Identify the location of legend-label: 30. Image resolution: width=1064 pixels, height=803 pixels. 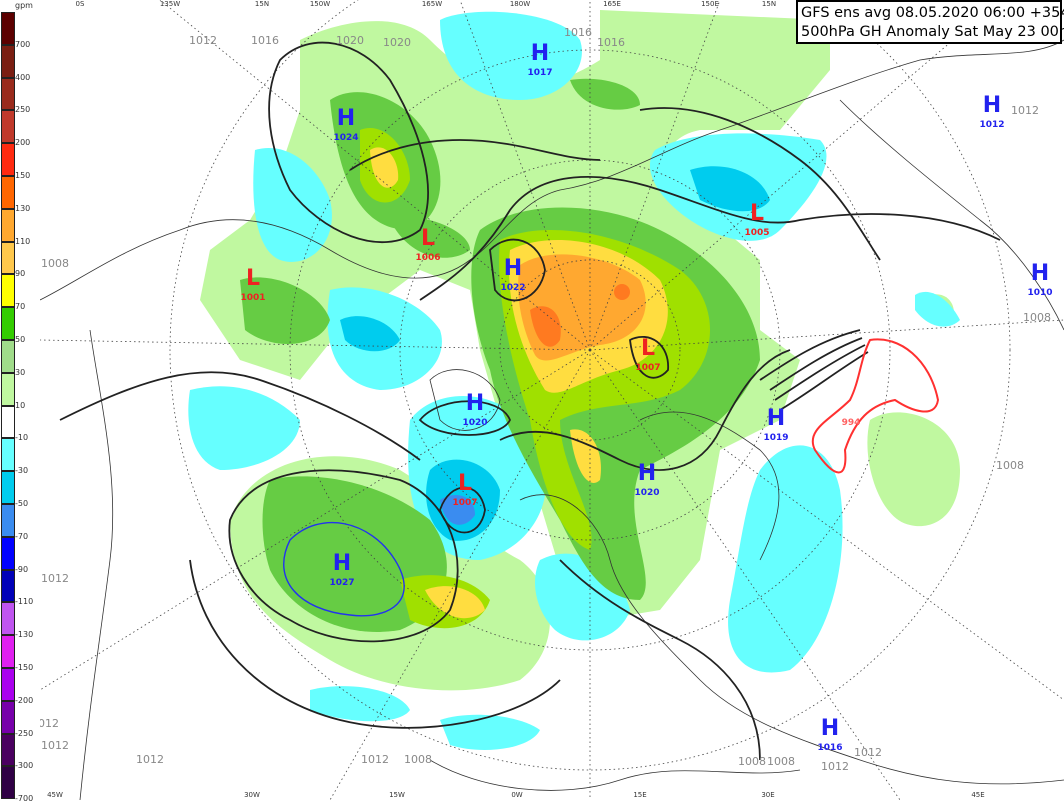
(20, 372).